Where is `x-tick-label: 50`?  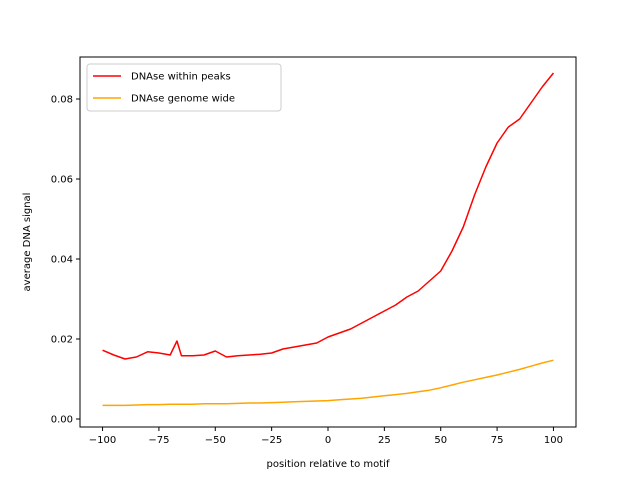
x-tick-label: 50 is located at coordinates (440, 440).